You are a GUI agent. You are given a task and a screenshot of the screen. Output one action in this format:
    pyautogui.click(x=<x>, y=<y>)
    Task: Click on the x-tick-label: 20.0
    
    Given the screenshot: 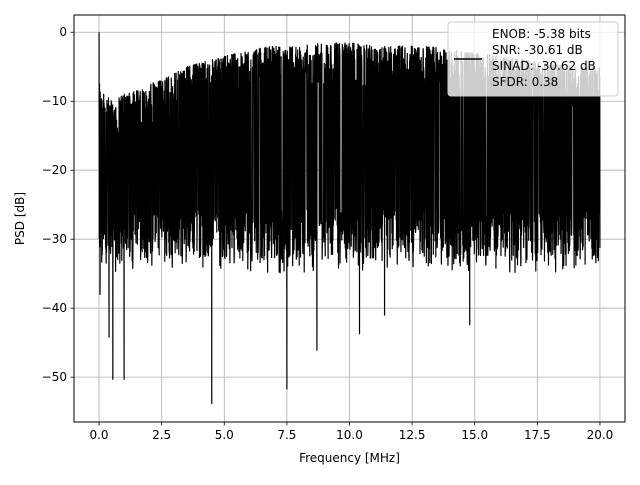 What is the action you would take?
    pyautogui.click(x=600, y=435)
    